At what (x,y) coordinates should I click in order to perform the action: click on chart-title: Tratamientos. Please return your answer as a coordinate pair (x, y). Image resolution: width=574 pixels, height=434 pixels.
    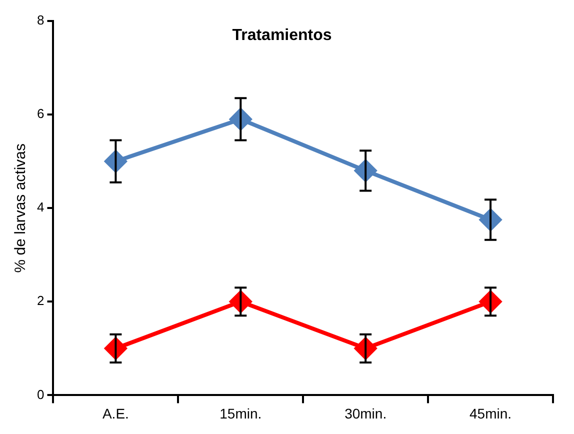
    Looking at the image, I should click on (282, 35).